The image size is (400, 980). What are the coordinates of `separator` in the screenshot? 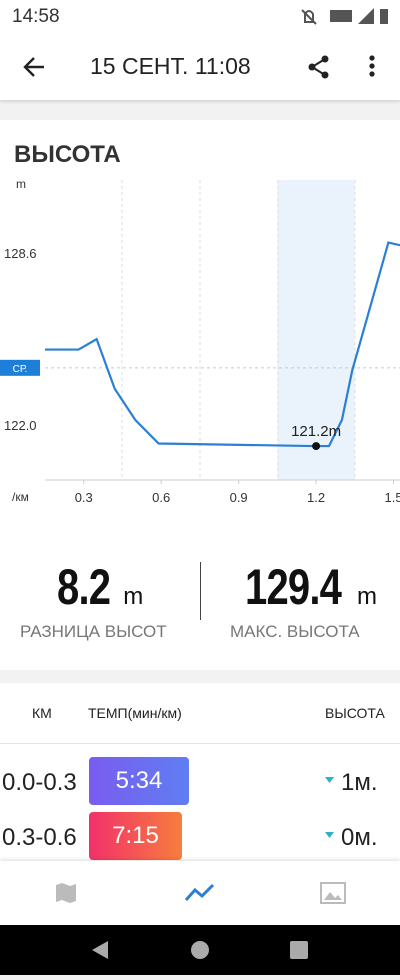 It's located at (200, 743).